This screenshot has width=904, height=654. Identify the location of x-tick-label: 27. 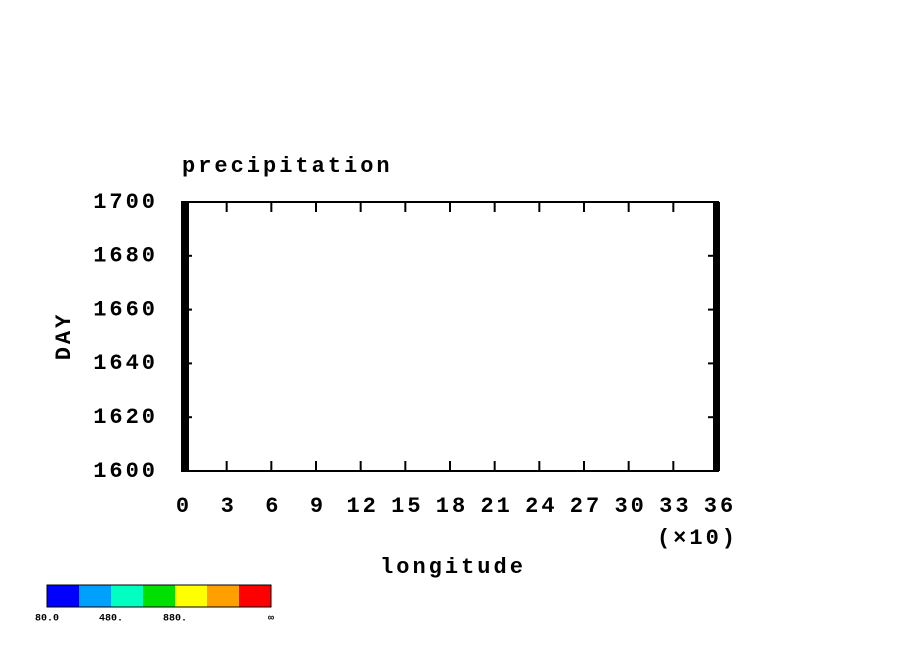
(586, 506).